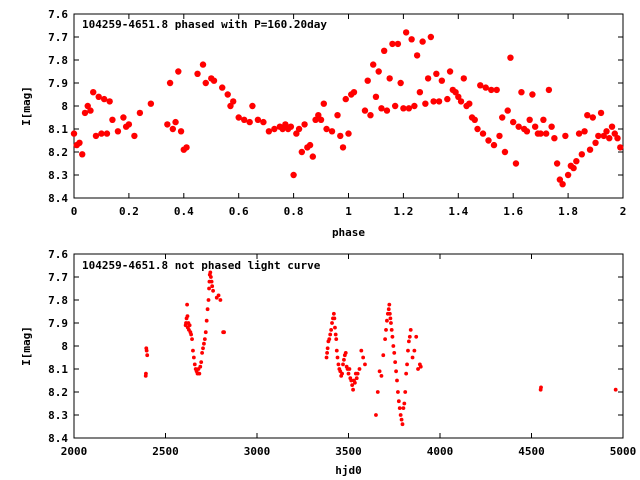 The image size is (640, 480). What do you see at coordinates (129, 211) in the screenshot?
I see `x-tick-label: 0.2` at bounding box center [129, 211].